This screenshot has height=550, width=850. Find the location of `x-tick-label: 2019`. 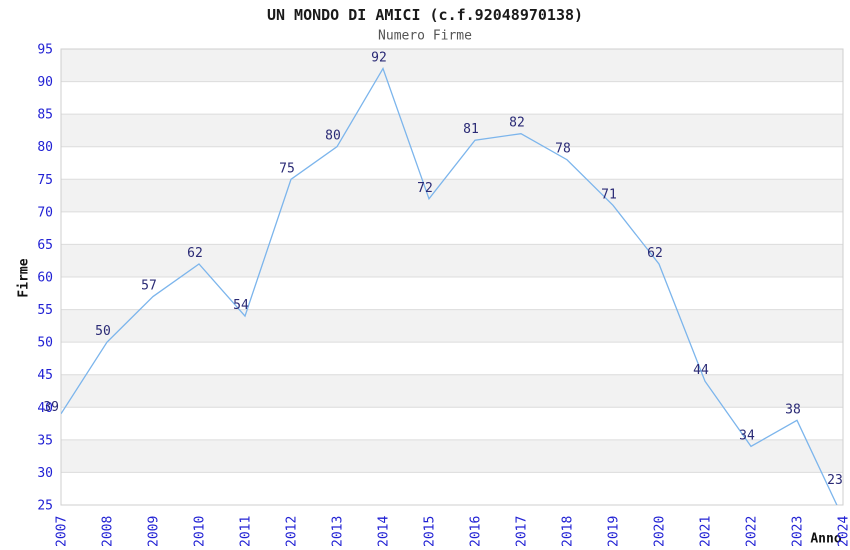

x-tick-label: 2019 is located at coordinates (614, 531).